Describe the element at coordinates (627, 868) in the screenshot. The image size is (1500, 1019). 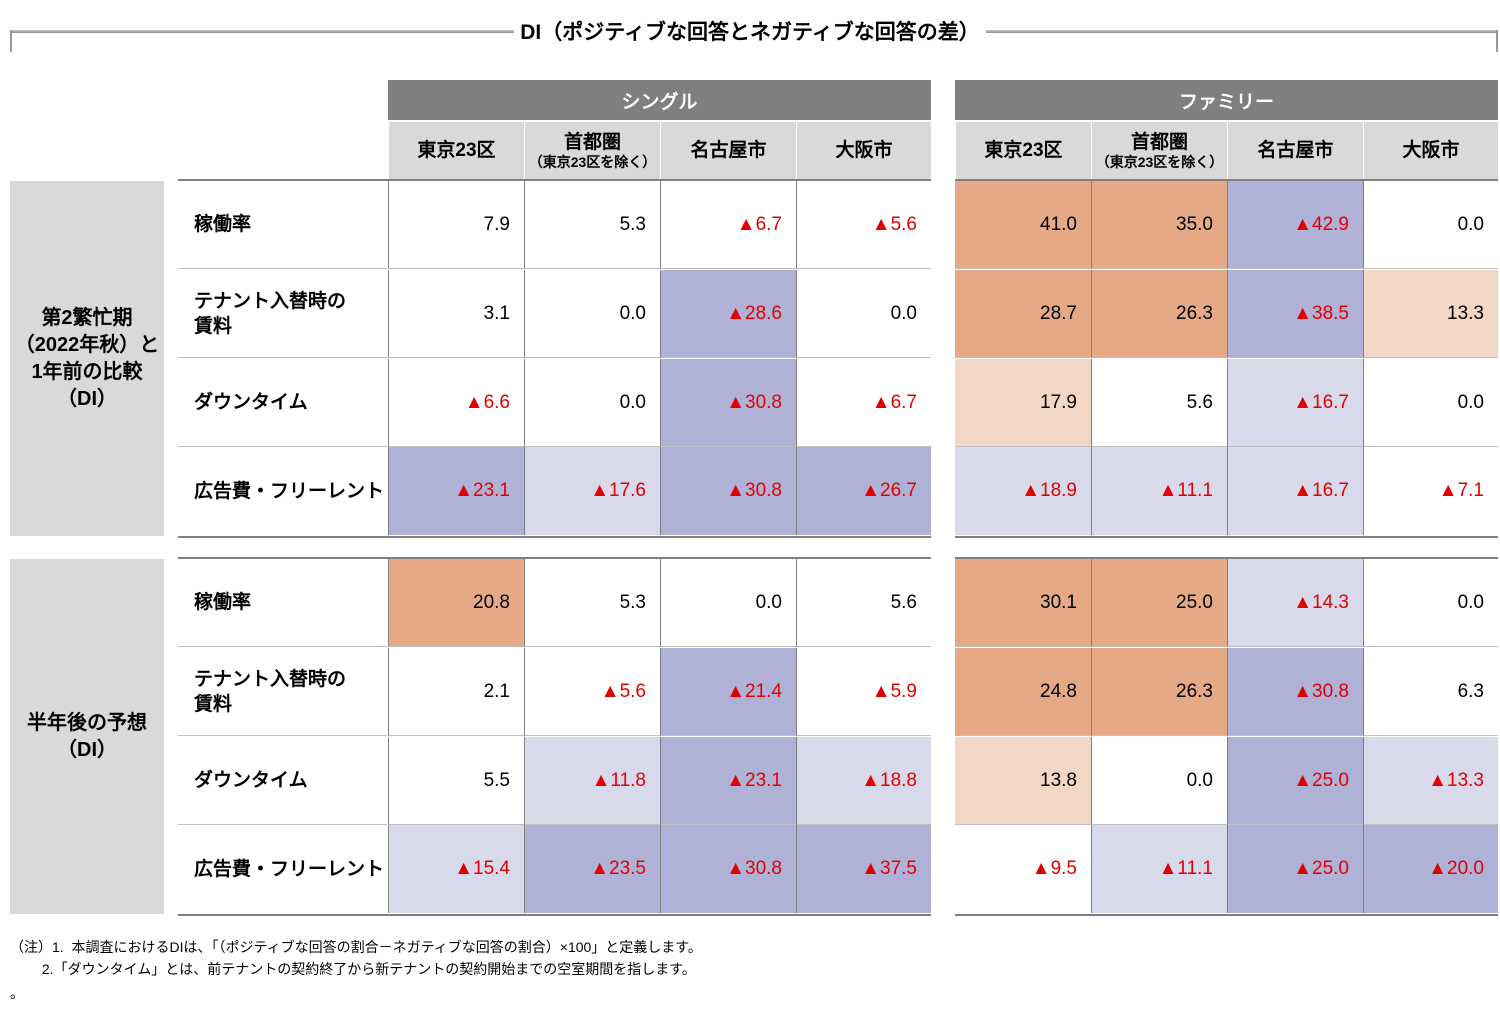
I see `cell-value: 23.5` at that location.